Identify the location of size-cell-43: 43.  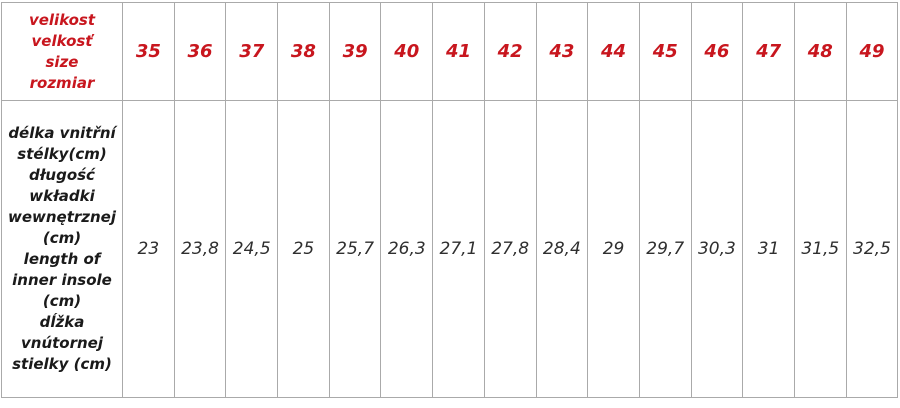
(562, 51).